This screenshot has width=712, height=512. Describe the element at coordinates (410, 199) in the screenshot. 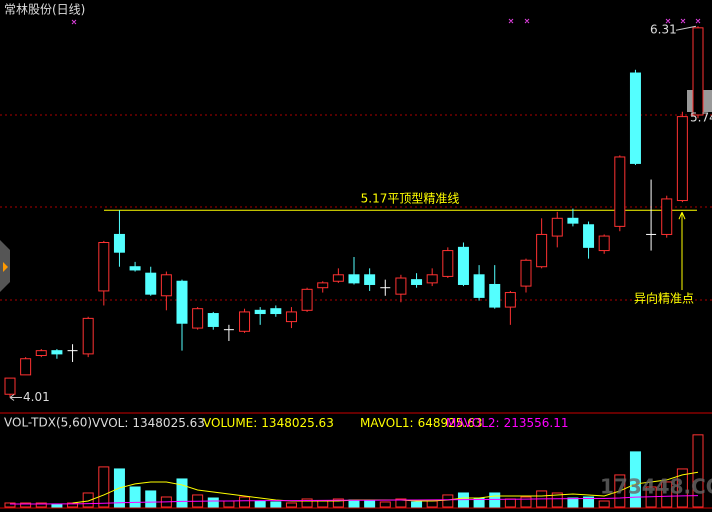

I see `level-label: 5.17平顶型精准线` at that location.